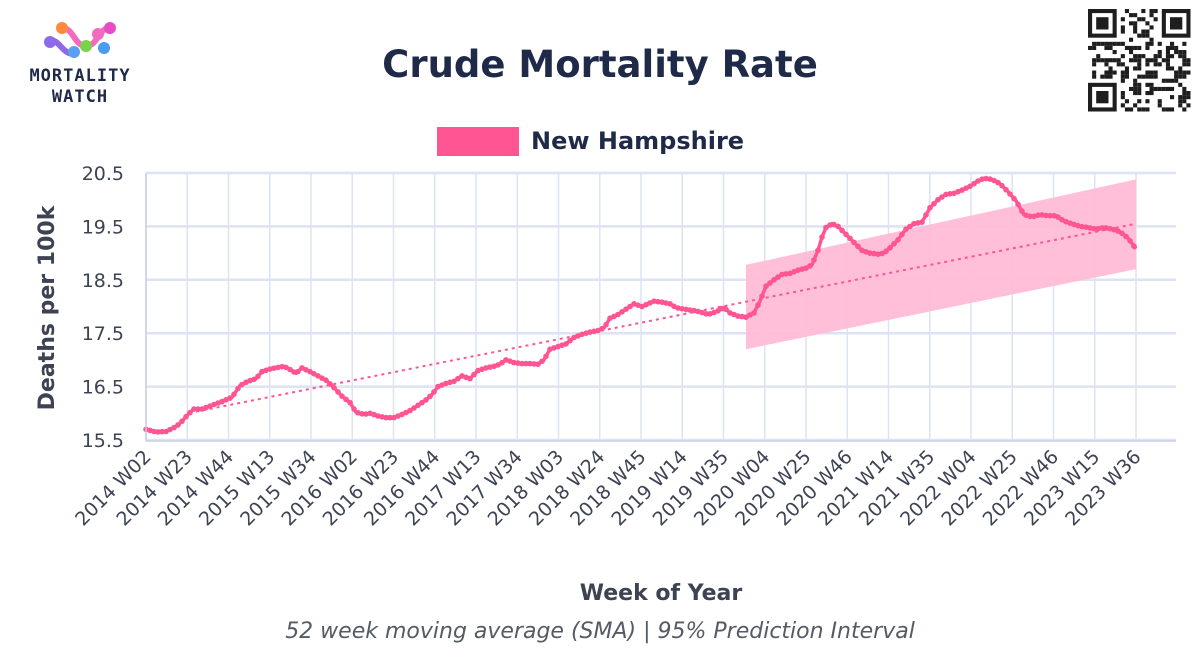  I want to click on legend: New Hampshire, so click(590, 141).